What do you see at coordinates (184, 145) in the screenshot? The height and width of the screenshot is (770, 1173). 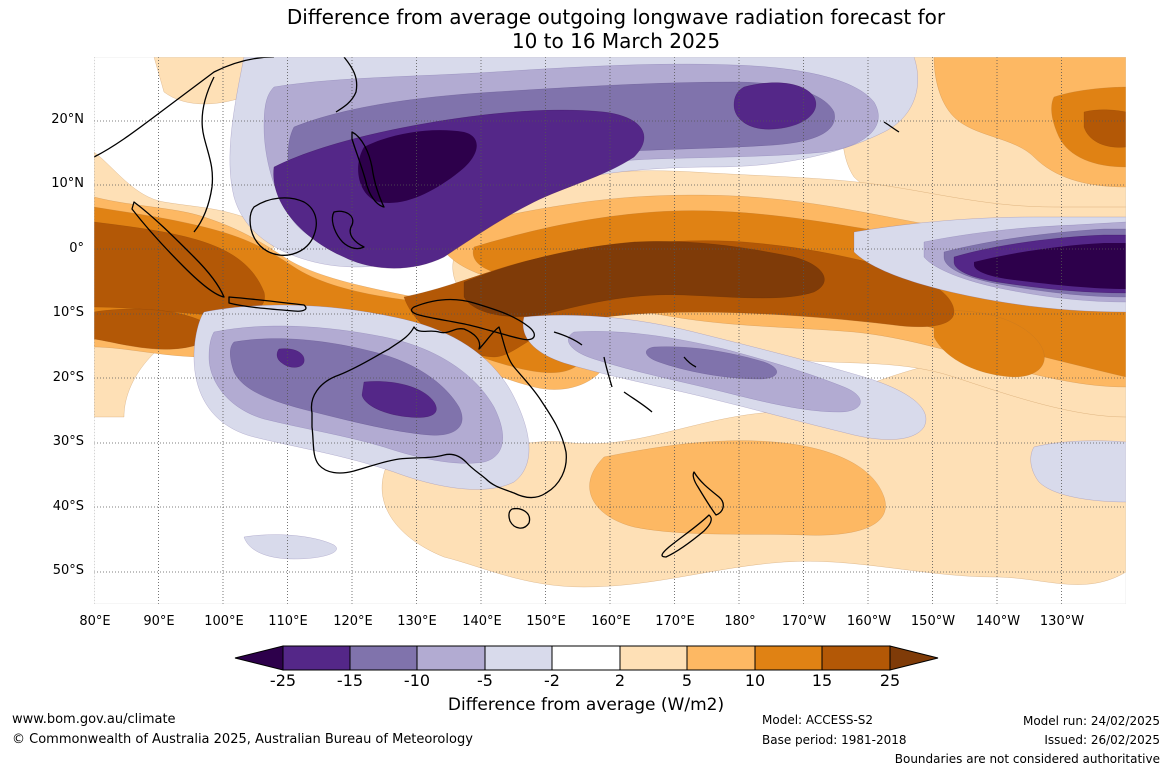 I see `coastline-mainland-asia` at bounding box center [184, 145].